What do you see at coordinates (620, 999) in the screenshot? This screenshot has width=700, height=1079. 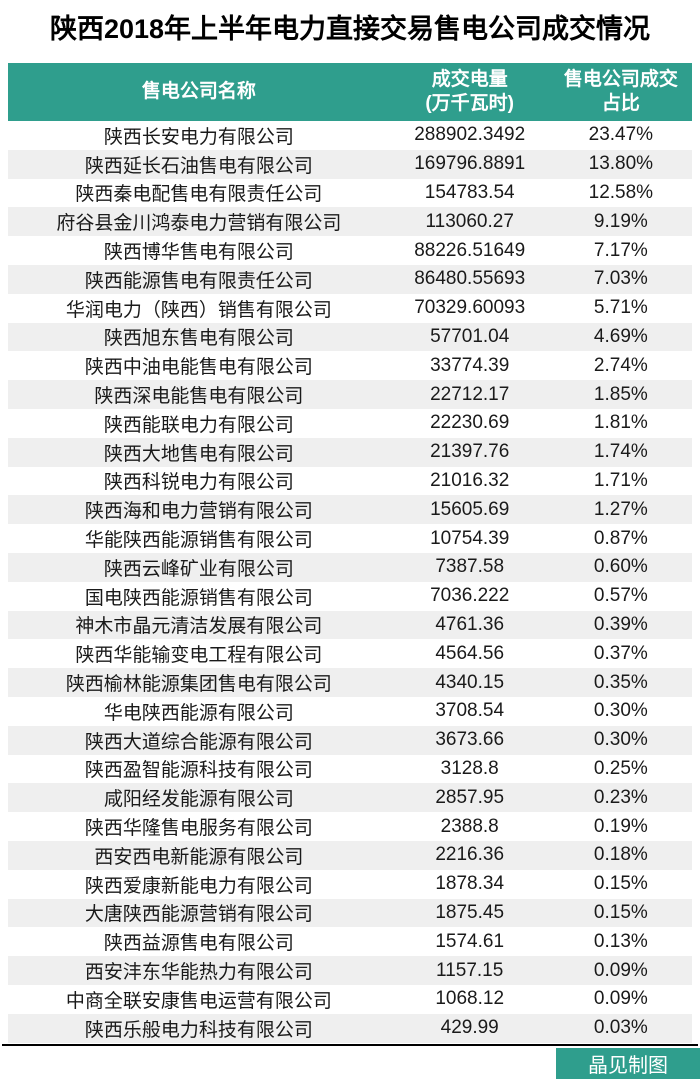 I see `share-cell: 0.09%` at bounding box center [620, 999].